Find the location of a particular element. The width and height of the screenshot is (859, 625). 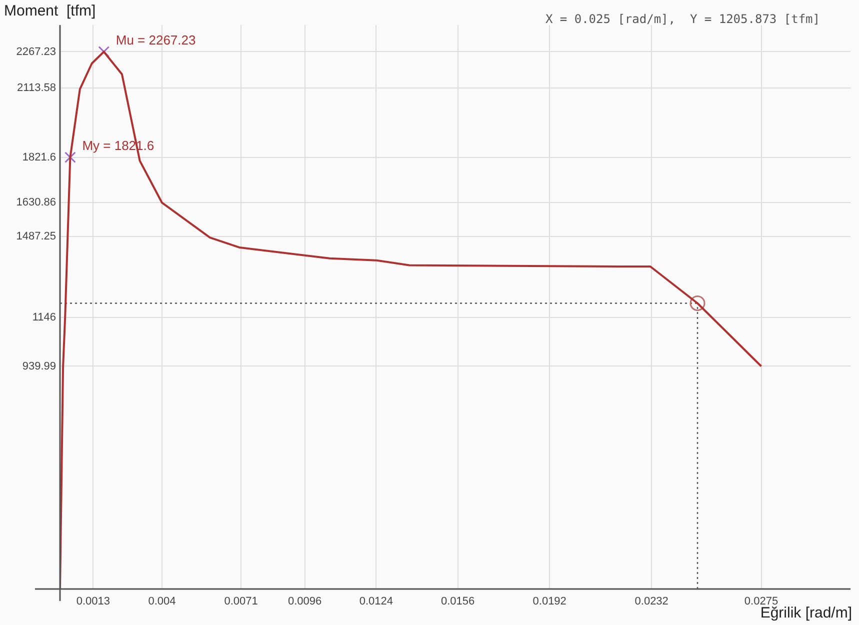

y-tick-label: 2267.23 is located at coordinates (36, 52).